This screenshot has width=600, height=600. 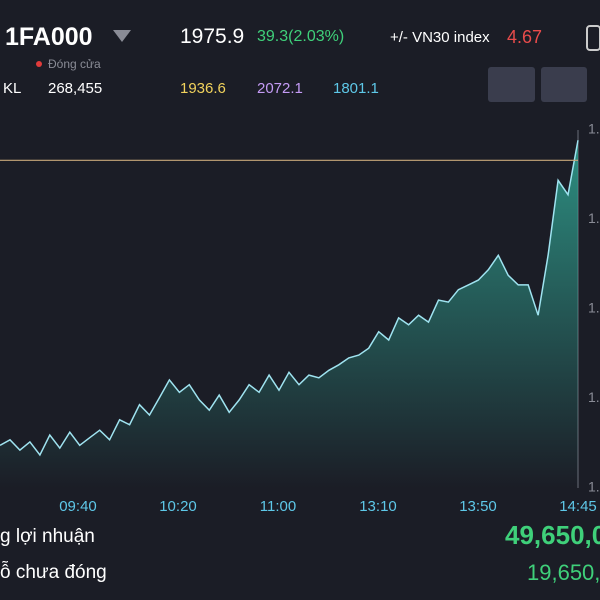 I want to click on x-tick-label: 13:10, so click(x=378, y=506).